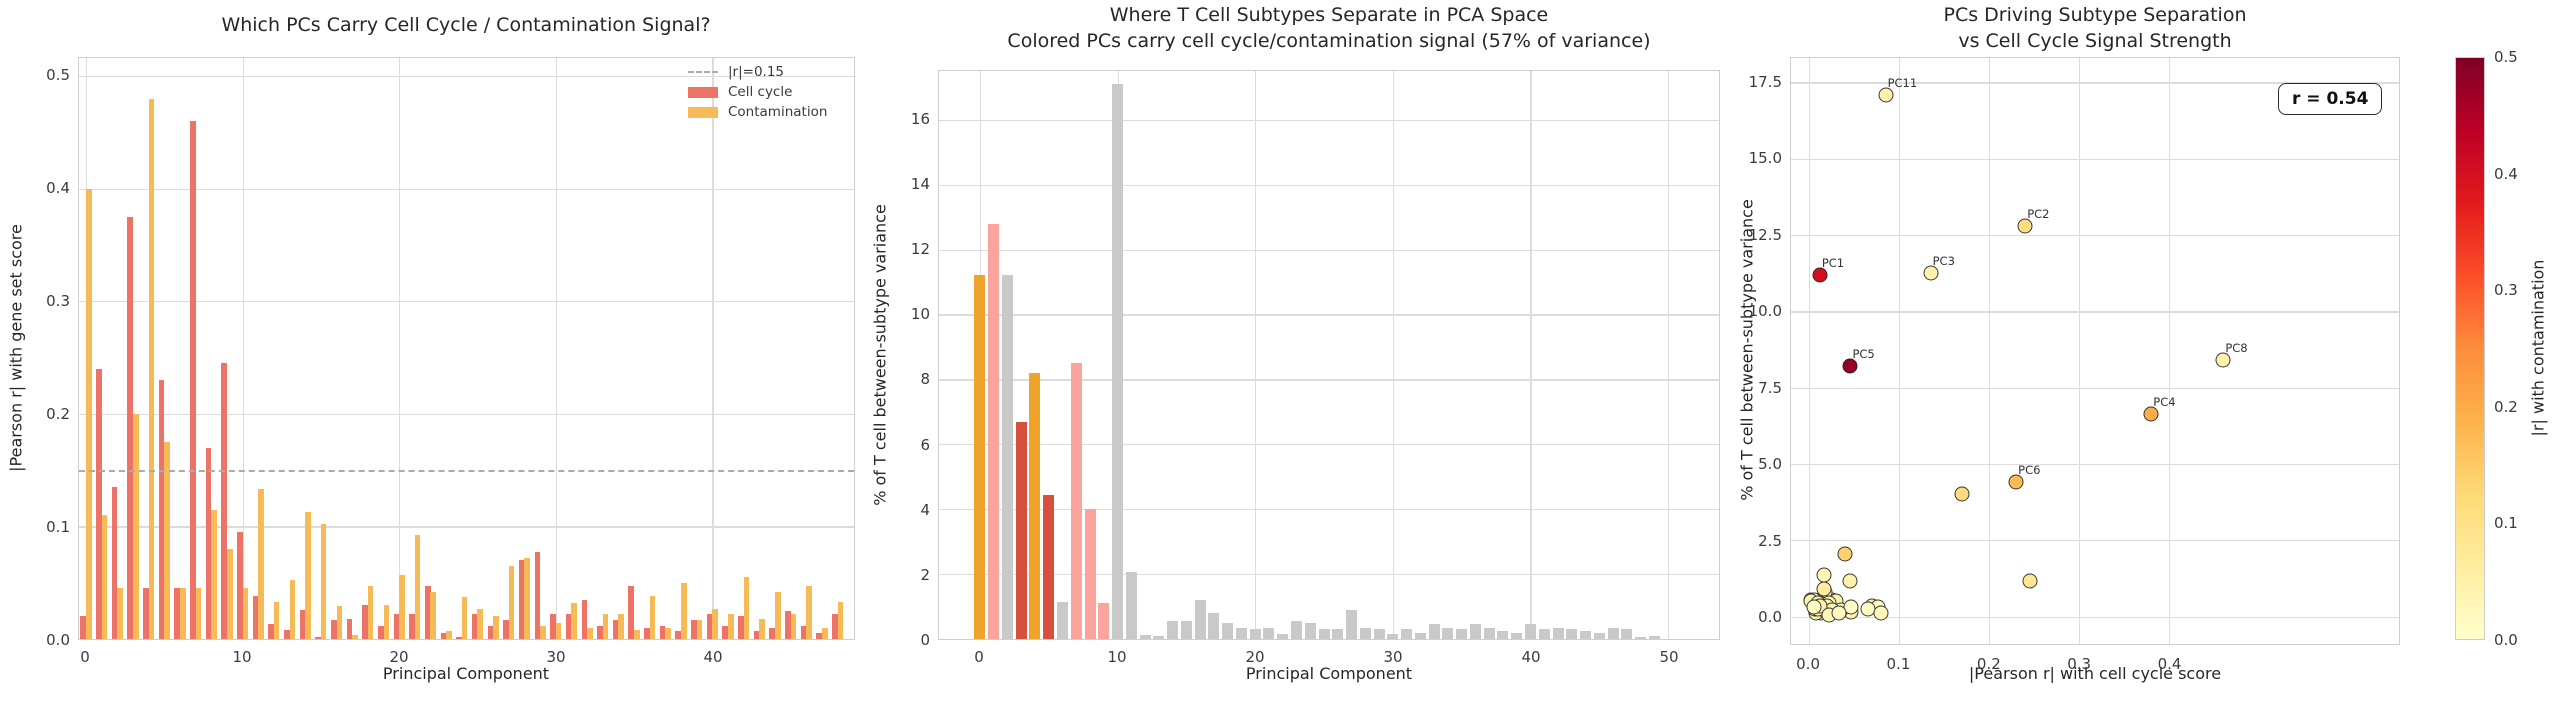 This screenshot has height=707, width=2560. I want to click on x-tick-label: 30, so click(556, 657).